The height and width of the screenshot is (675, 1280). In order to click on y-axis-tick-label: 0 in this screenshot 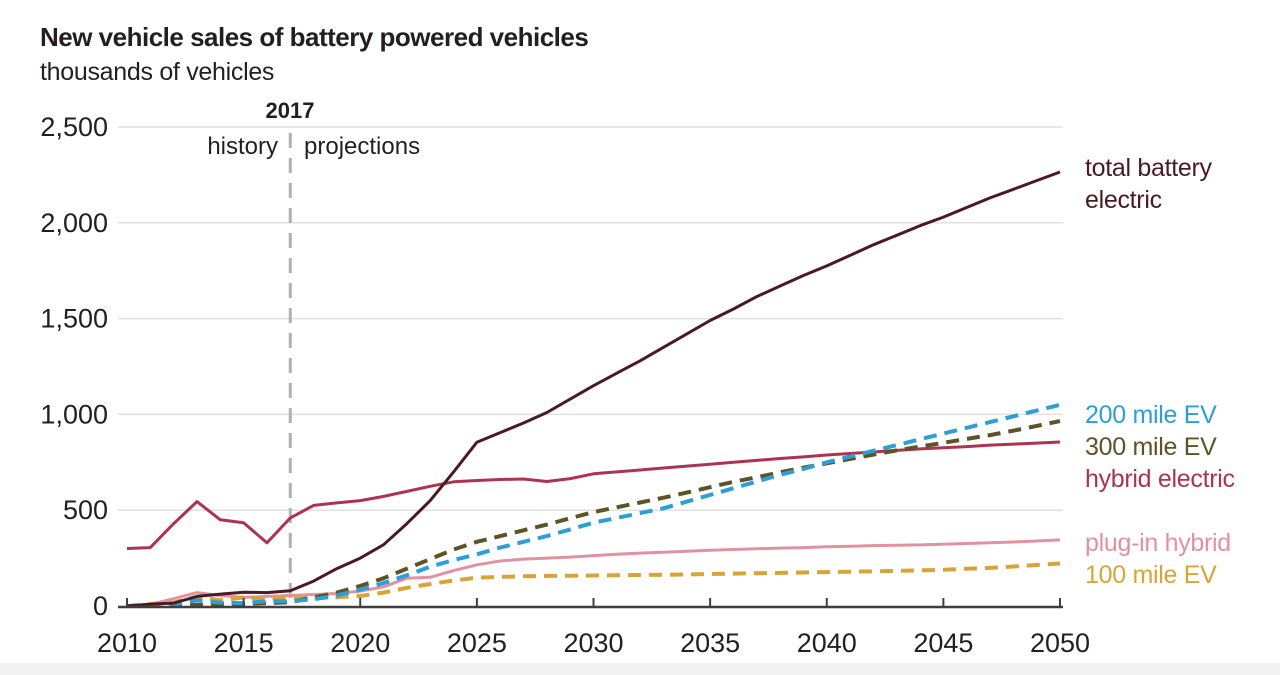, I will do `click(100, 606)`.